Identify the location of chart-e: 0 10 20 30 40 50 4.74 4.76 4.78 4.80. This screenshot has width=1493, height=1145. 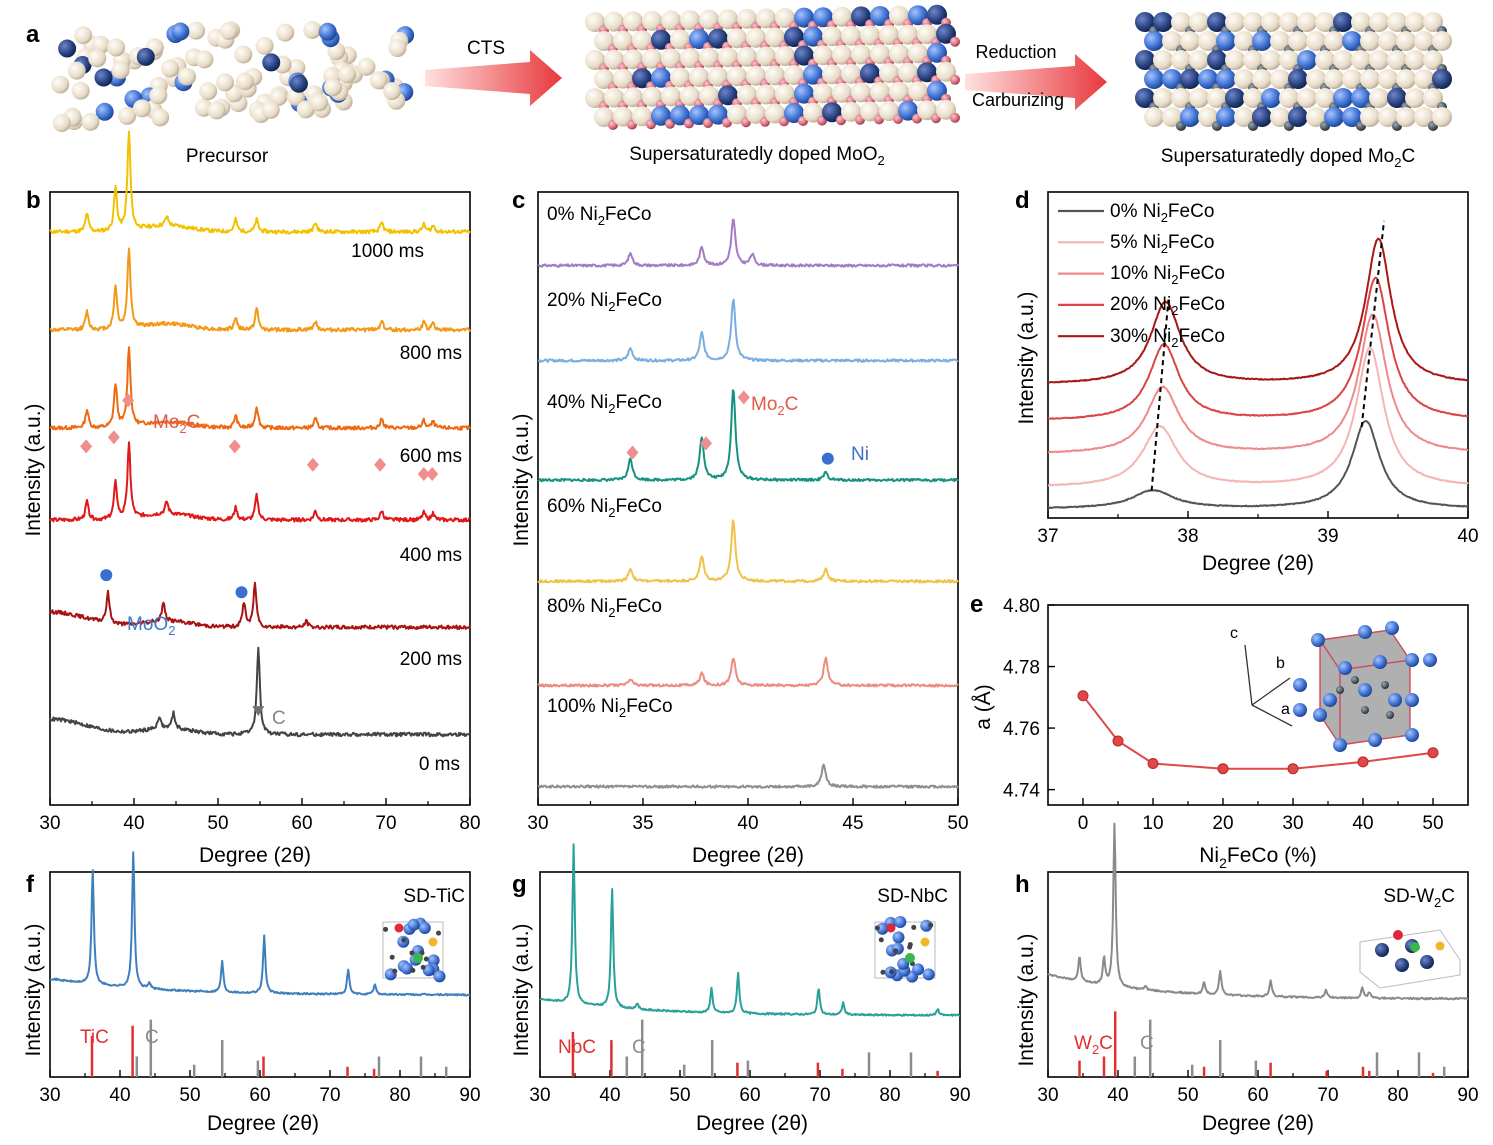
(1236, 715).